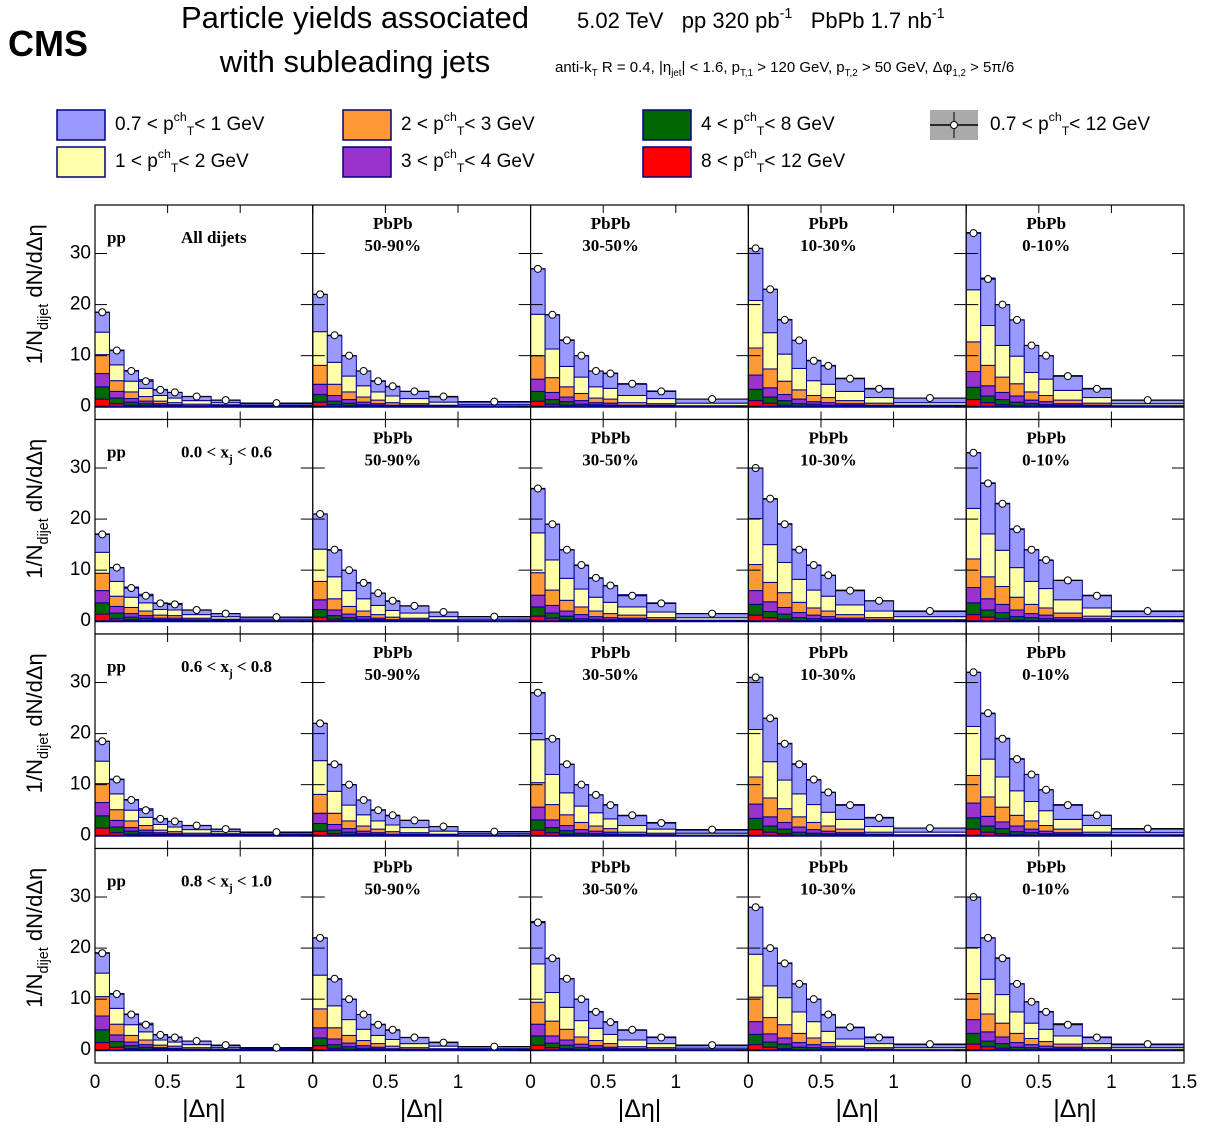 The width and height of the screenshot is (1207, 1131). Describe the element at coordinates (828, 459) in the screenshot. I see `panel-label: 10-30%` at that location.